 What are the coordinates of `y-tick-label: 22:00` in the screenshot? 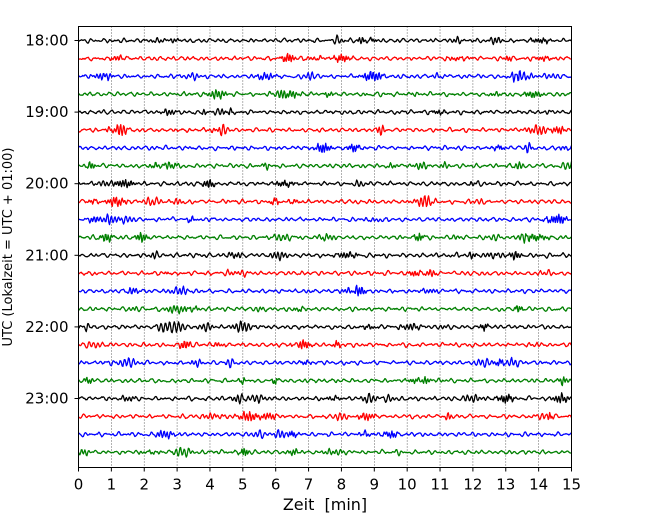 It's located at (46, 327).